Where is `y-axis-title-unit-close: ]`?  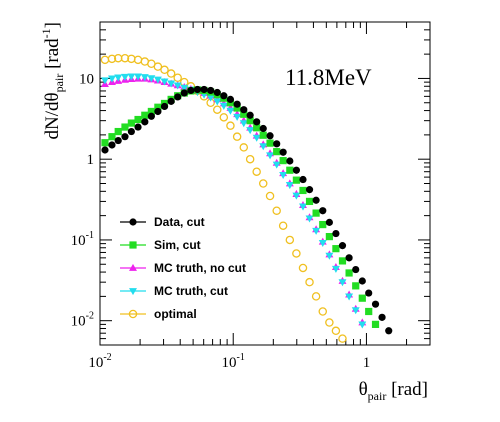 y-axis-title-unit-close: ] is located at coordinates (52, 25).